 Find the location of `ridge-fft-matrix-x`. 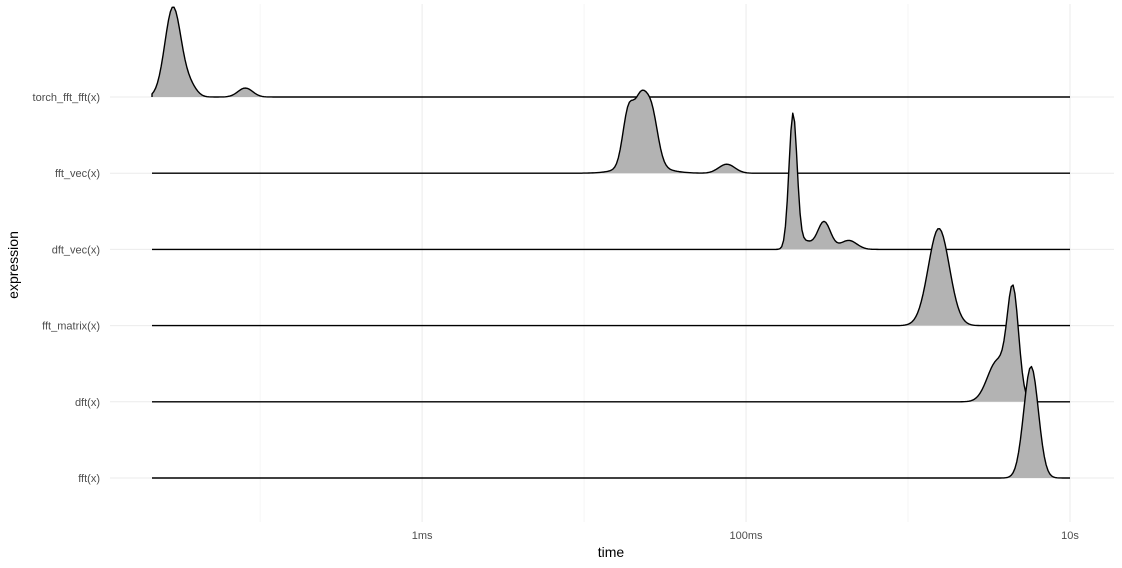

ridge-fft-matrix-x is located at coordinates (611, 277).